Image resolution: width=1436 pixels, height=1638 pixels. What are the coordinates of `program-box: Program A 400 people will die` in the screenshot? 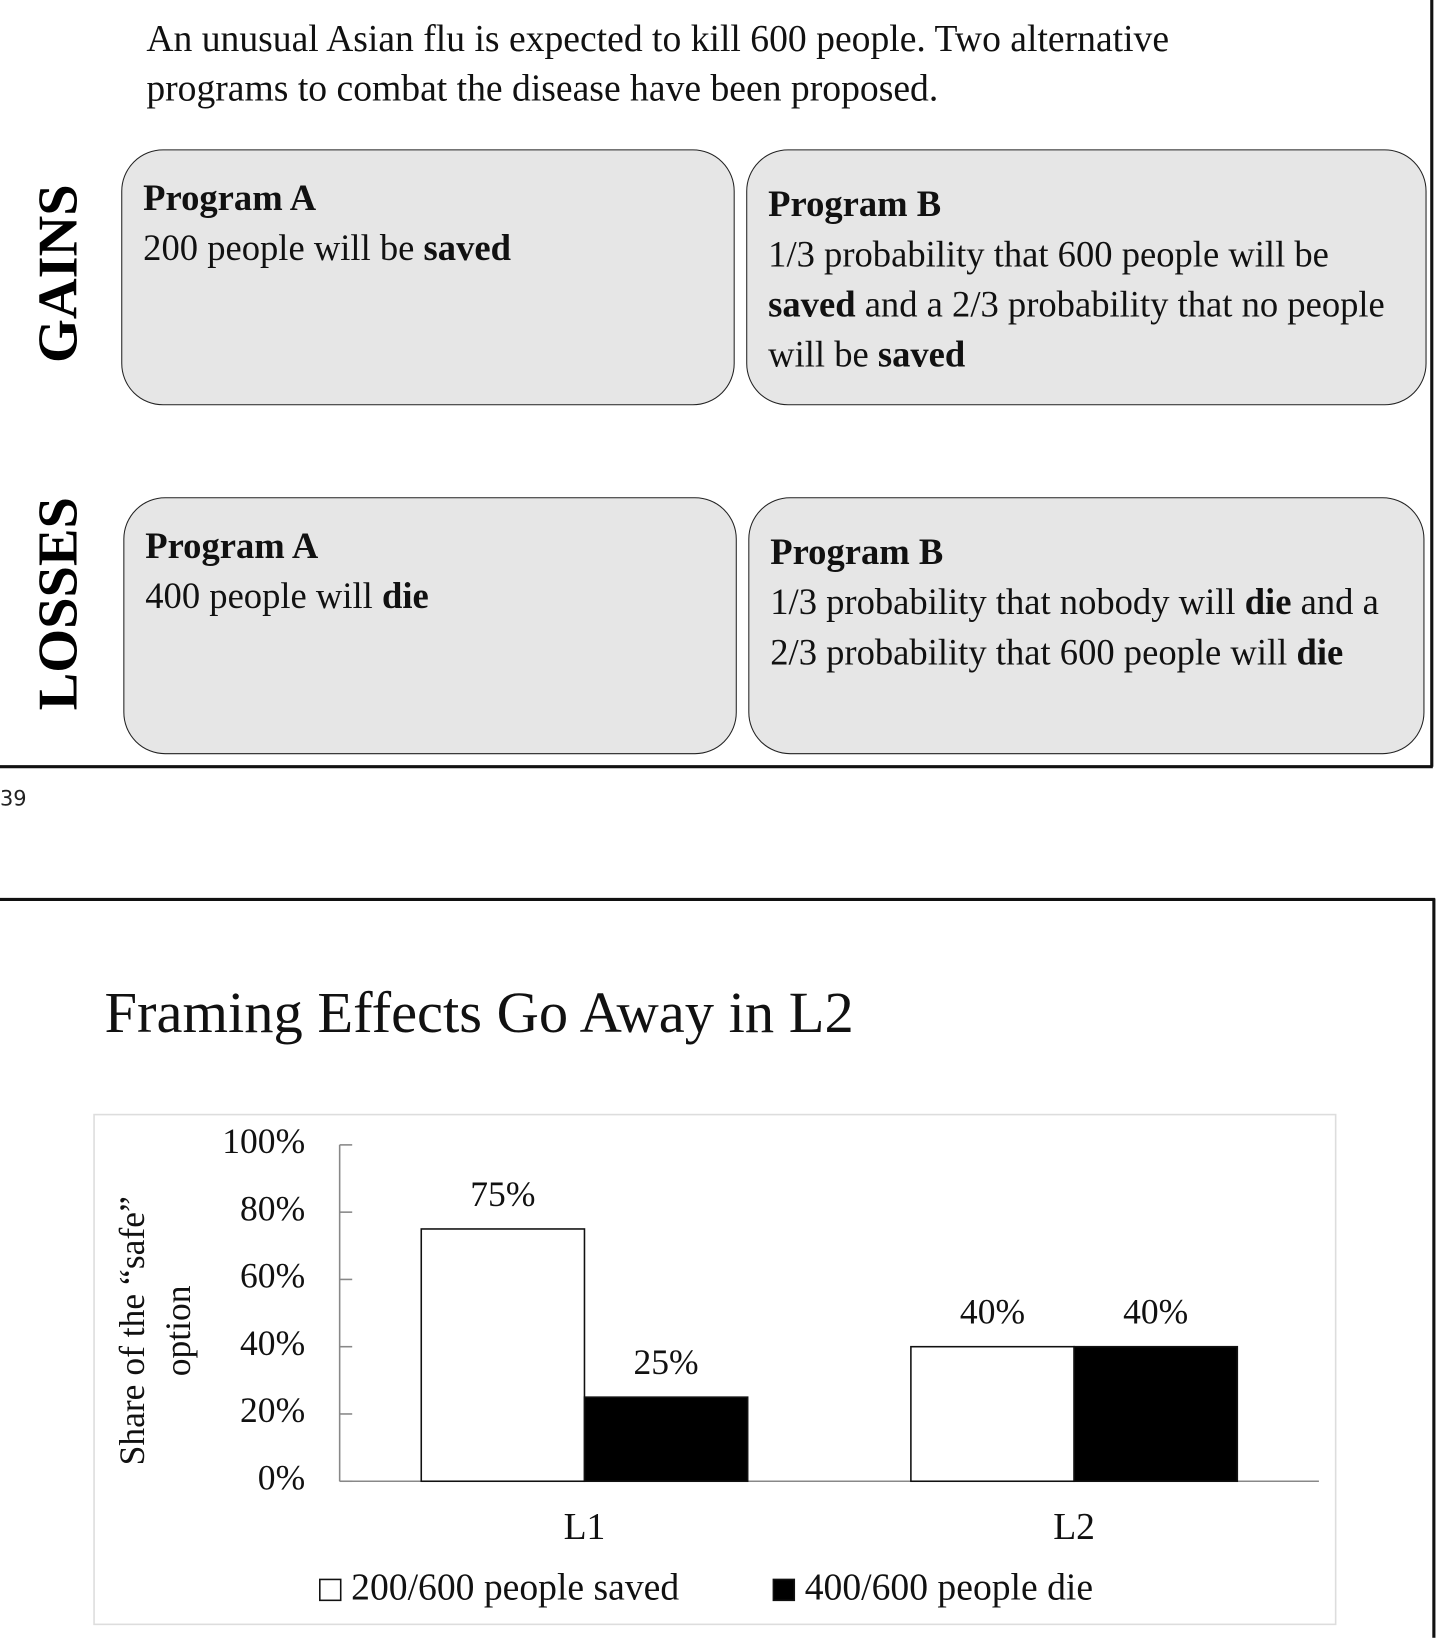 It's located at (430, 626).